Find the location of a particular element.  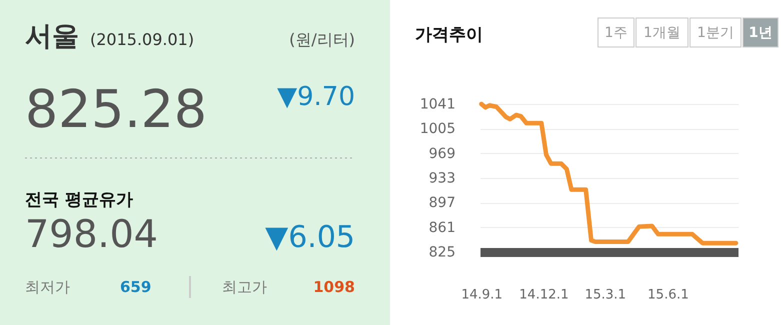

x-tick-label: 15.3.1 is located at coordinates (605, 295).